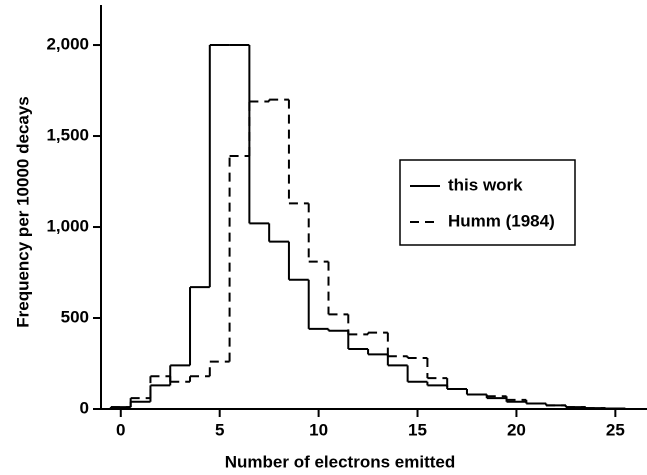 This screenshot has width=647, height=475. I want to click on y-axis-label: Frequency per 10000 decays, so click(22, 212).